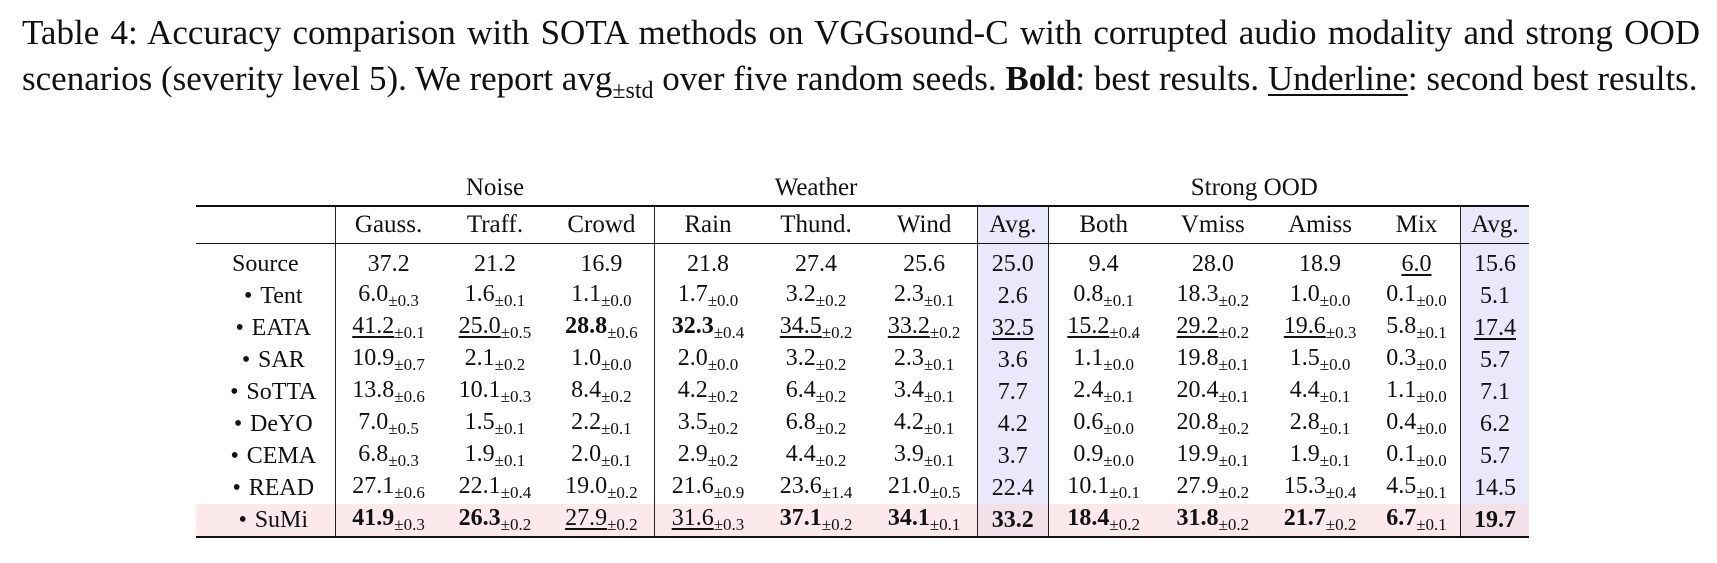 This screenshot has width=1717, height=563. I want to click on cell-value: 5.1, so click(1494, 295).